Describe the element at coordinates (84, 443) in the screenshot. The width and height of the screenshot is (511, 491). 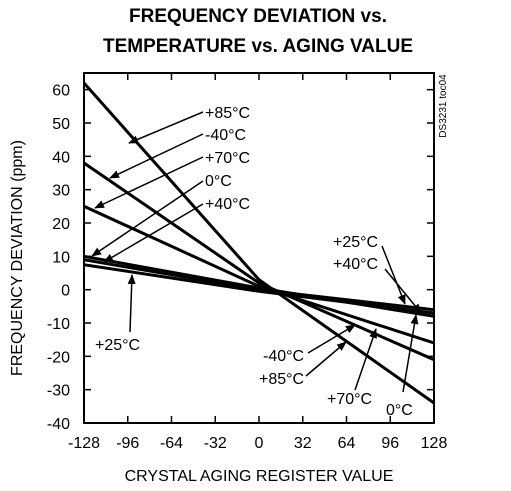
I see `x-tick-label: -128` at that location.